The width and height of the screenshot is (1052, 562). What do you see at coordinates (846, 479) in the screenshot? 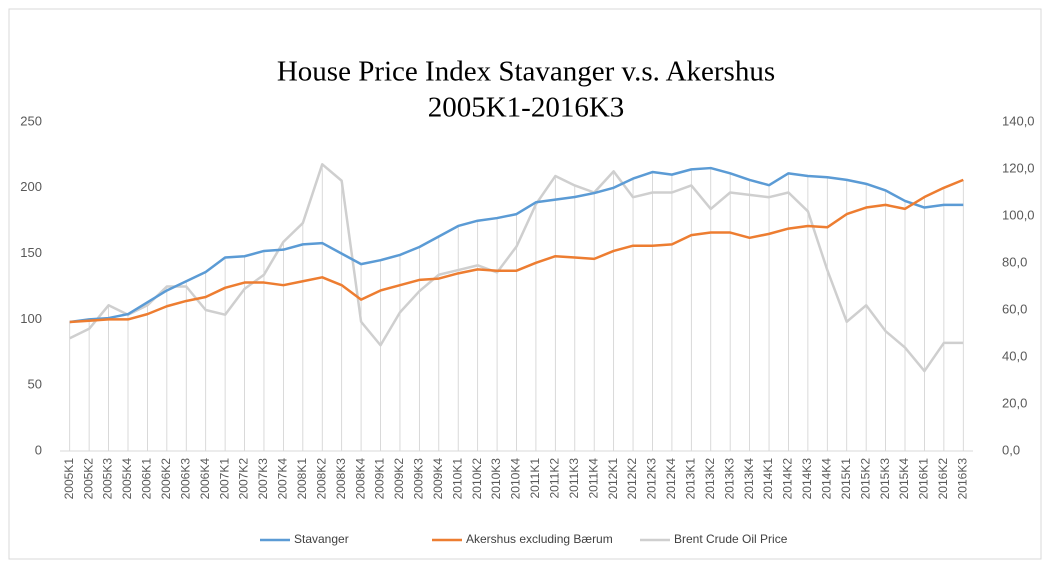
I see `x-tick-label: 2015K1` at bounding box center [846, 479].